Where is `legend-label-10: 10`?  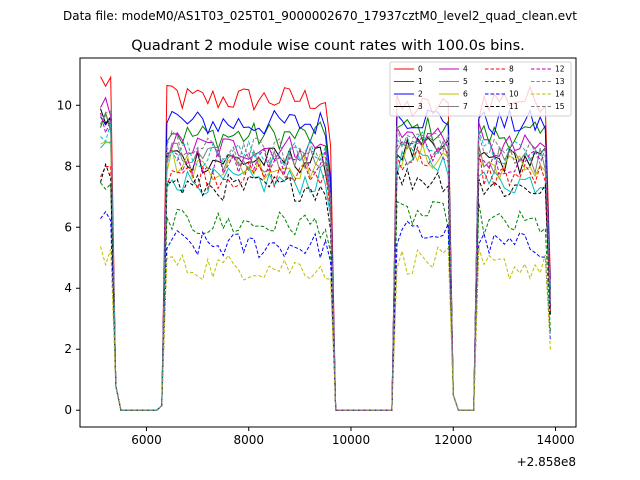
legend-label-10: 10 is located at coordinates (514, 94).